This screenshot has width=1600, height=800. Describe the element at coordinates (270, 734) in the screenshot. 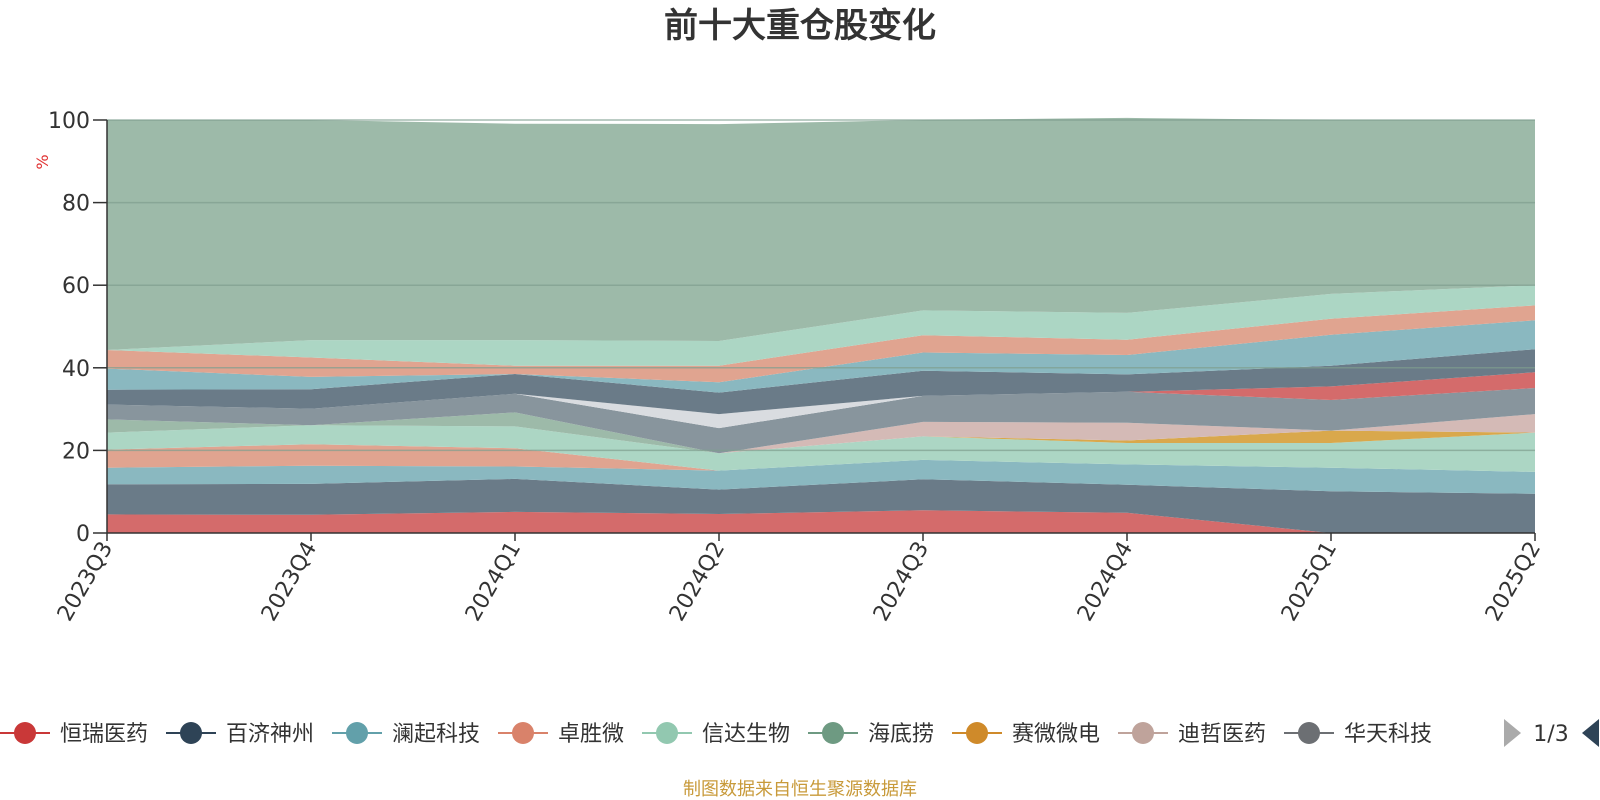

I see `legend-label: 百济神州` at that location.